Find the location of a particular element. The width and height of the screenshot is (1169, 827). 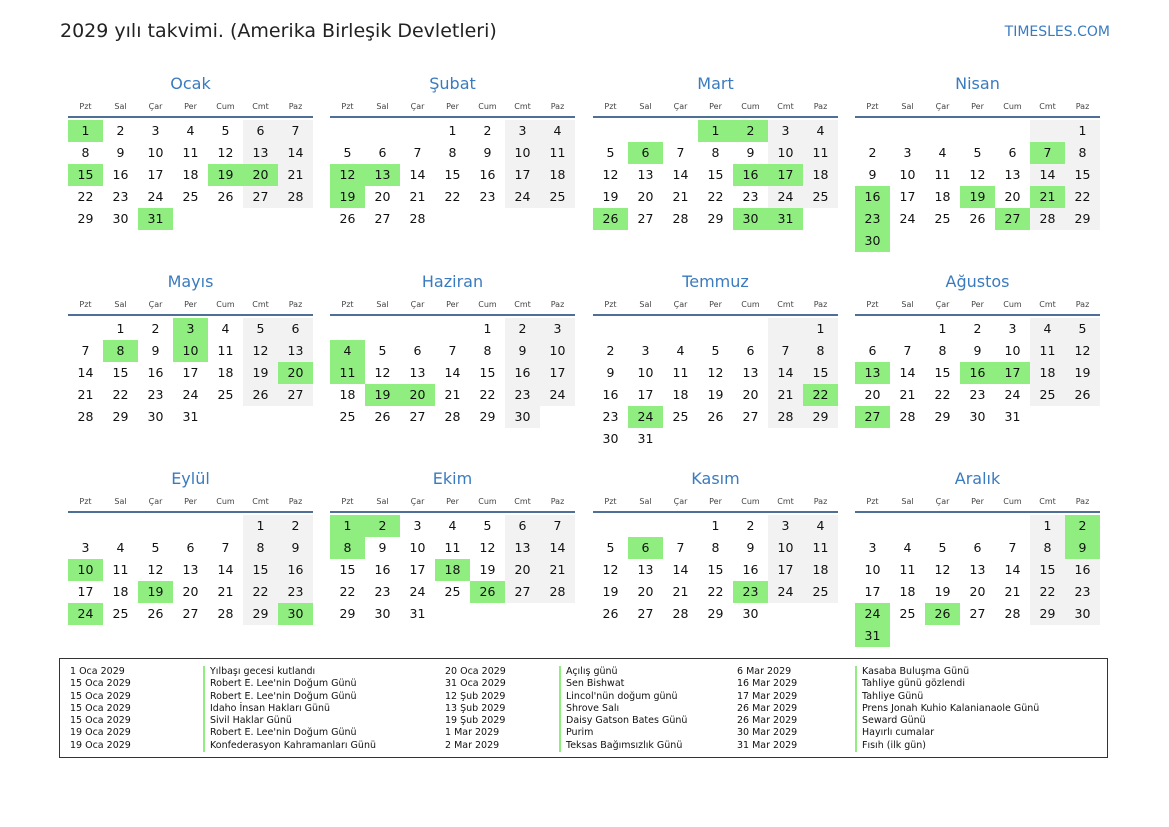

holiday-name: Robert E. Lee'nin Doğum Günü is located at coordinates (283, 696).